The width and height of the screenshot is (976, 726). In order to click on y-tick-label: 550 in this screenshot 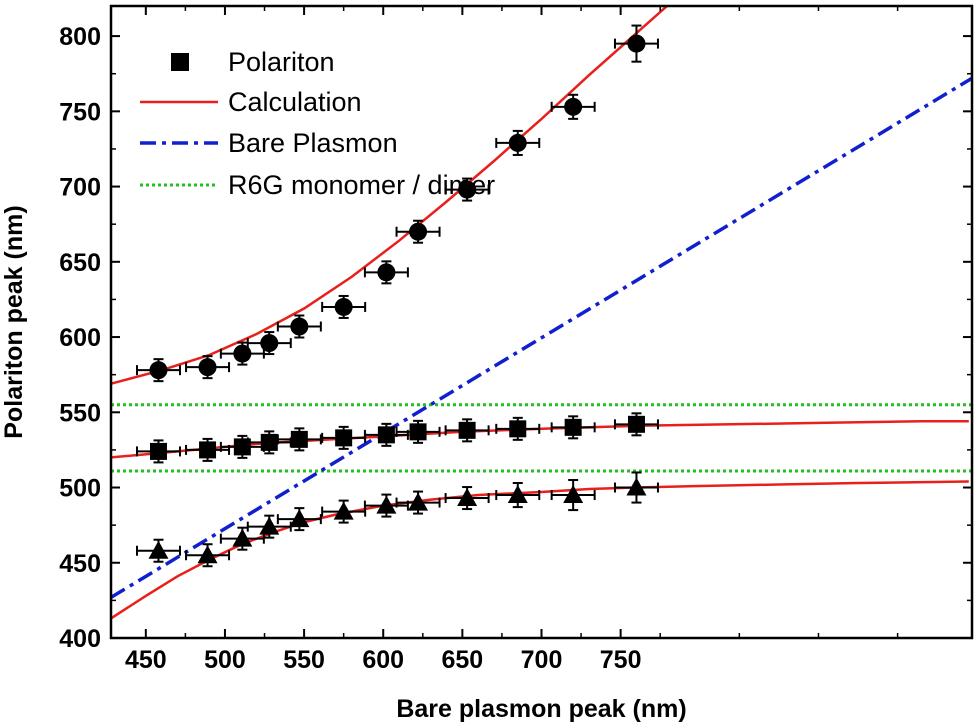, I will do `click(80, 413)`.